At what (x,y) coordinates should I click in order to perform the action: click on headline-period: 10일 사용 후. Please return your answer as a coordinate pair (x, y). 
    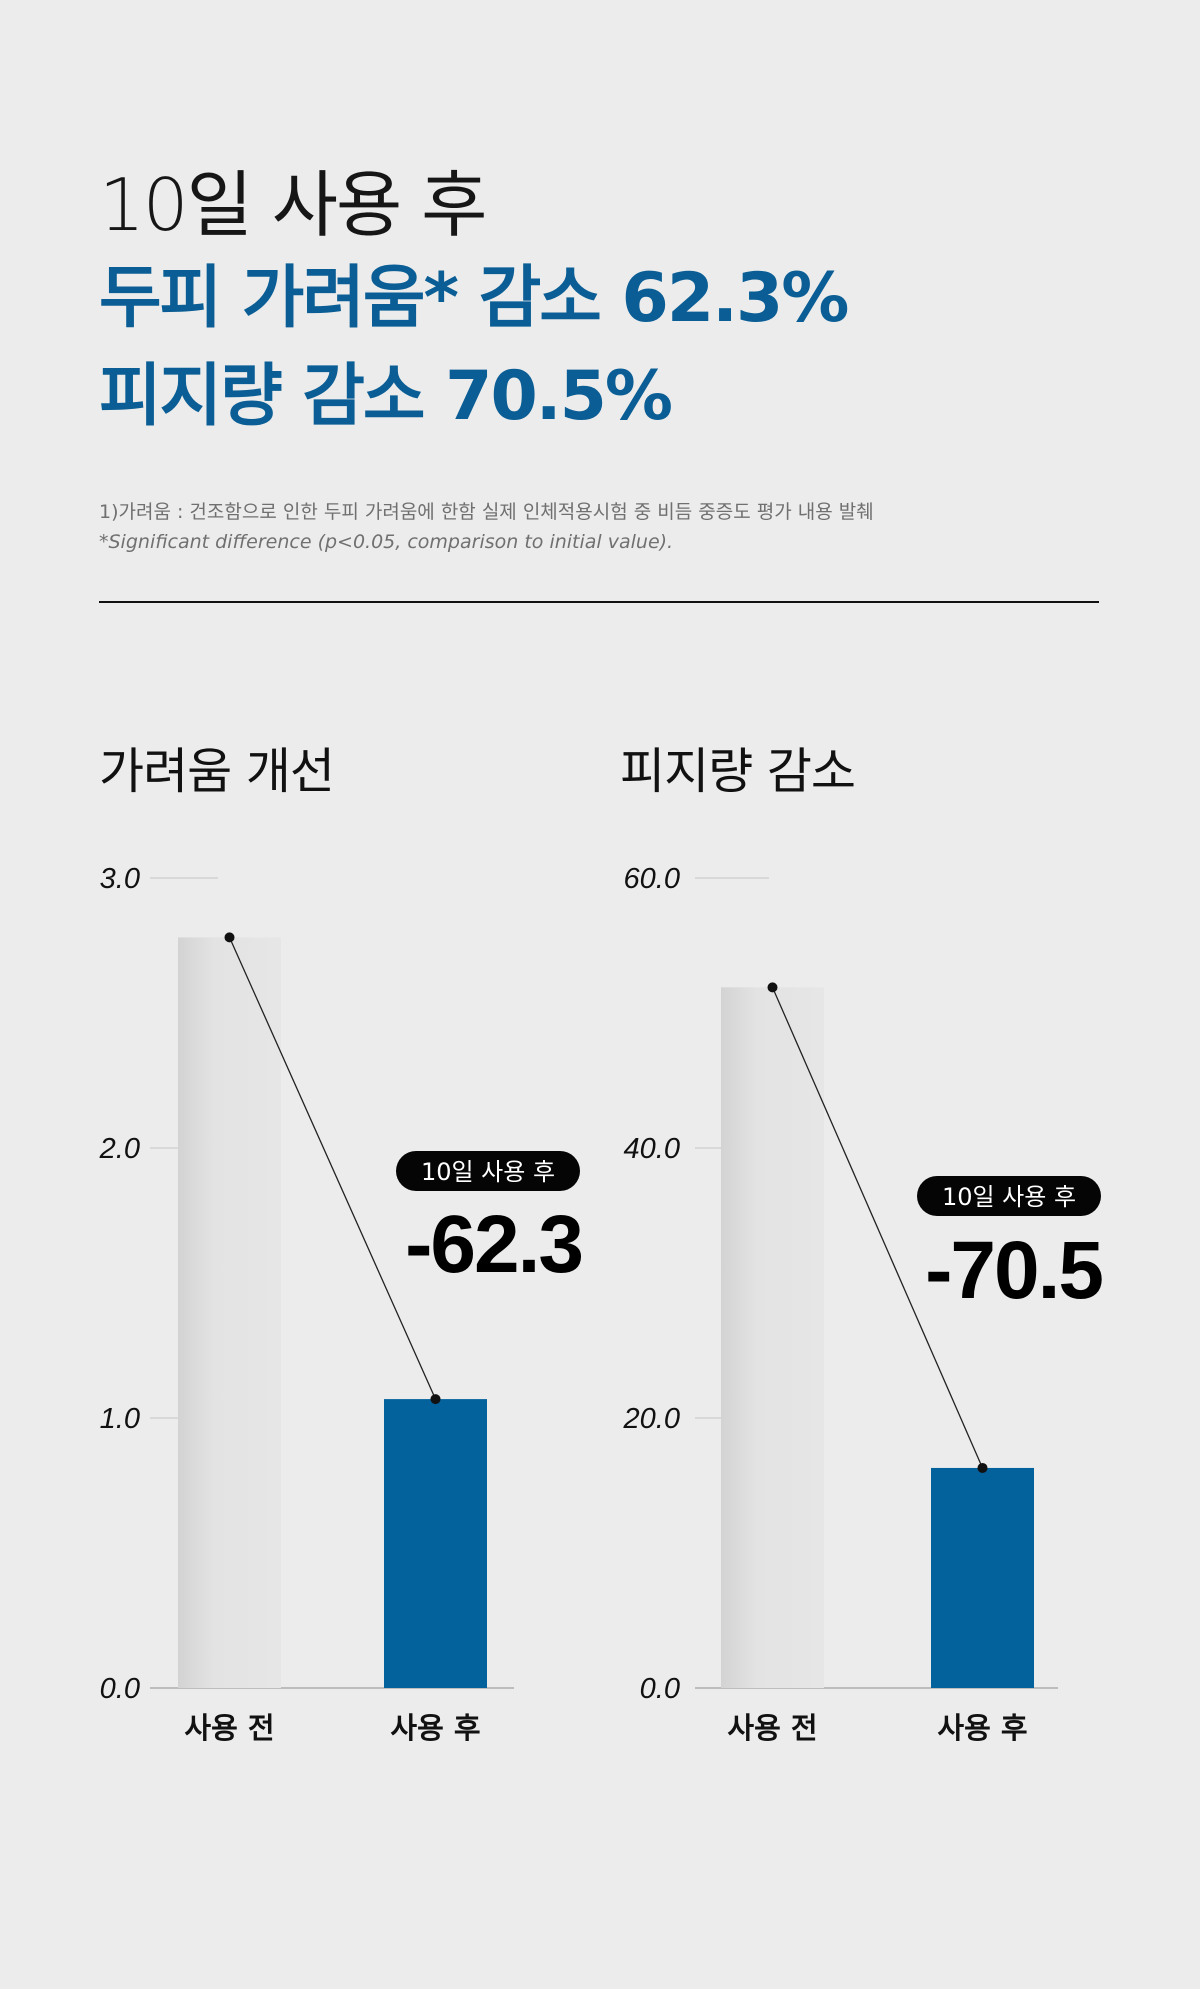
    Looking at the image, I should click on (293, 205).